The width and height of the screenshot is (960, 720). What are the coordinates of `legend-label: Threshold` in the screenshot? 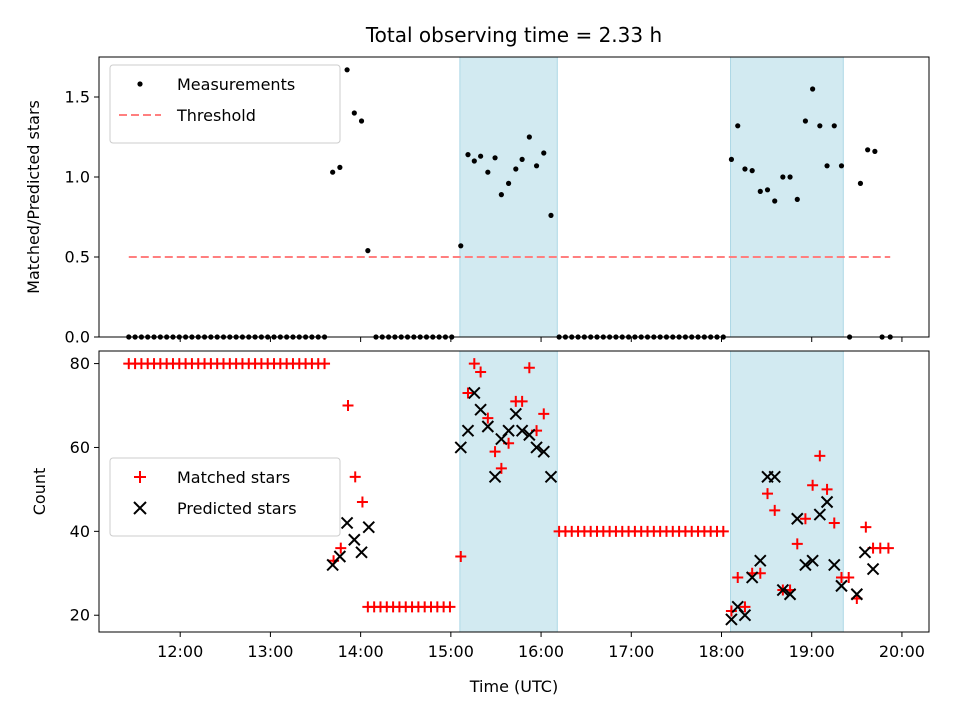 It's located at (216, 115).